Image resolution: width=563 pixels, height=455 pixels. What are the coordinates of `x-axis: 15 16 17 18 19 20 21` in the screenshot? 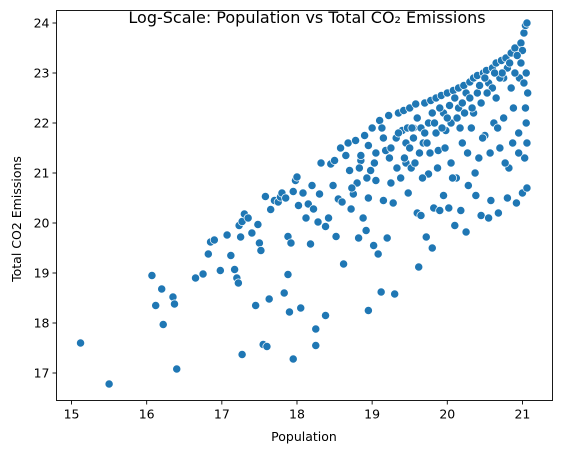 It's located at (297, 411).